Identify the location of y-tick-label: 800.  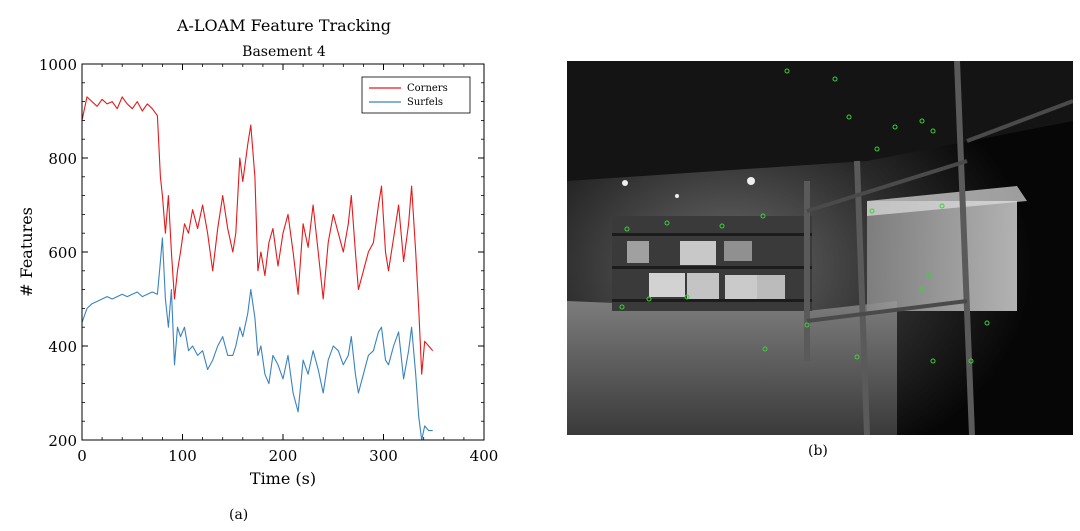
(62, 159).